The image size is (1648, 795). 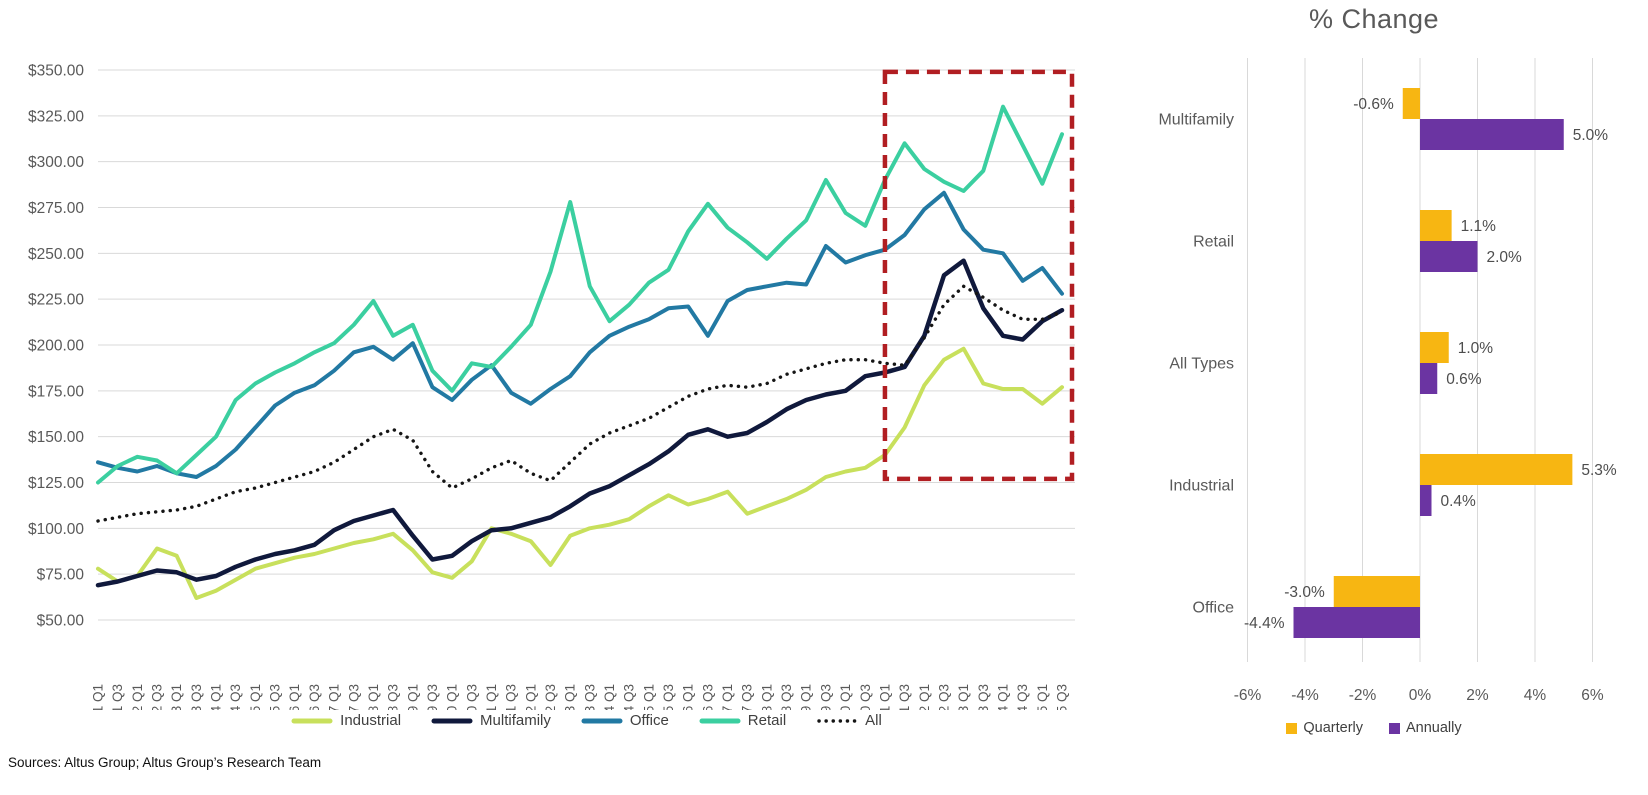 What do you see at coordinates (1426, 500) in the screenshot?
I see `bar-annually-industrial` at bounding box center [1426, 500].